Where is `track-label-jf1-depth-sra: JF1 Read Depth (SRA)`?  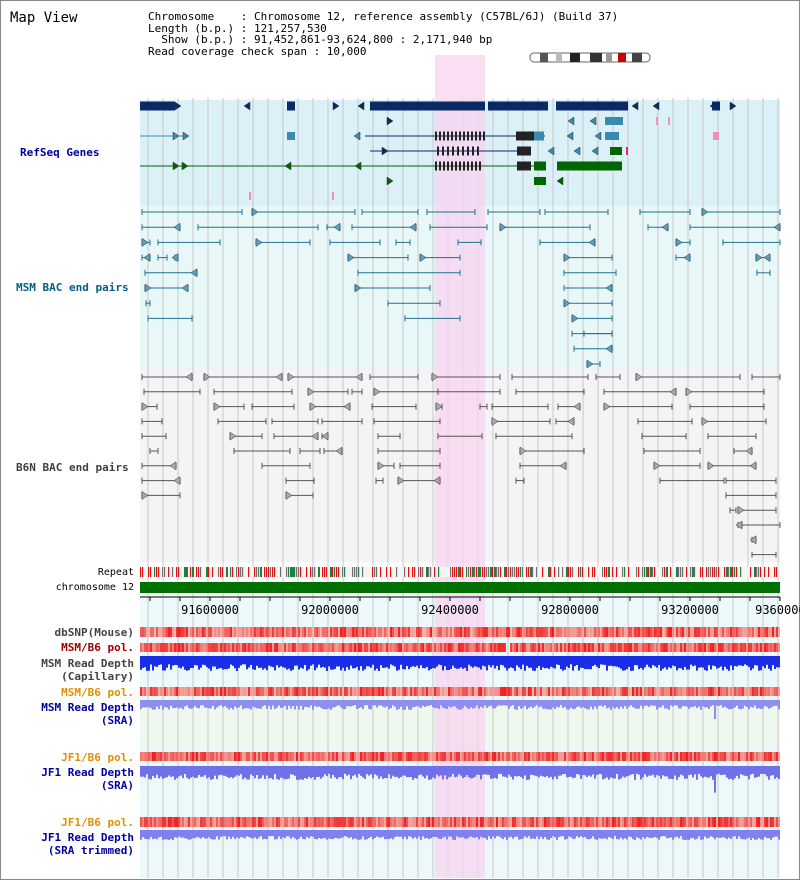
track-label-jf1-depth-sra: JF1 Read Depth (SRA) is located at coordinates (87, 779).